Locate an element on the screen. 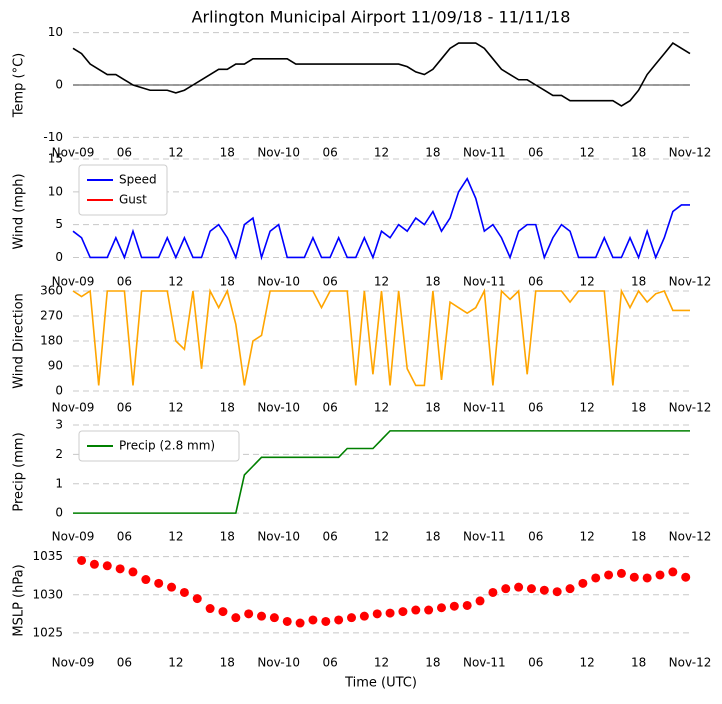 Image resolution: width=722 pixels, height=704 pixels. y-tick-label: 180 is located at coordinates (51, 341).